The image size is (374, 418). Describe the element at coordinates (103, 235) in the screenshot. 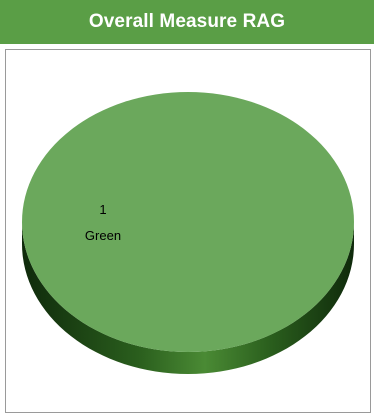

I see `slice-name-label: Green` at that location.